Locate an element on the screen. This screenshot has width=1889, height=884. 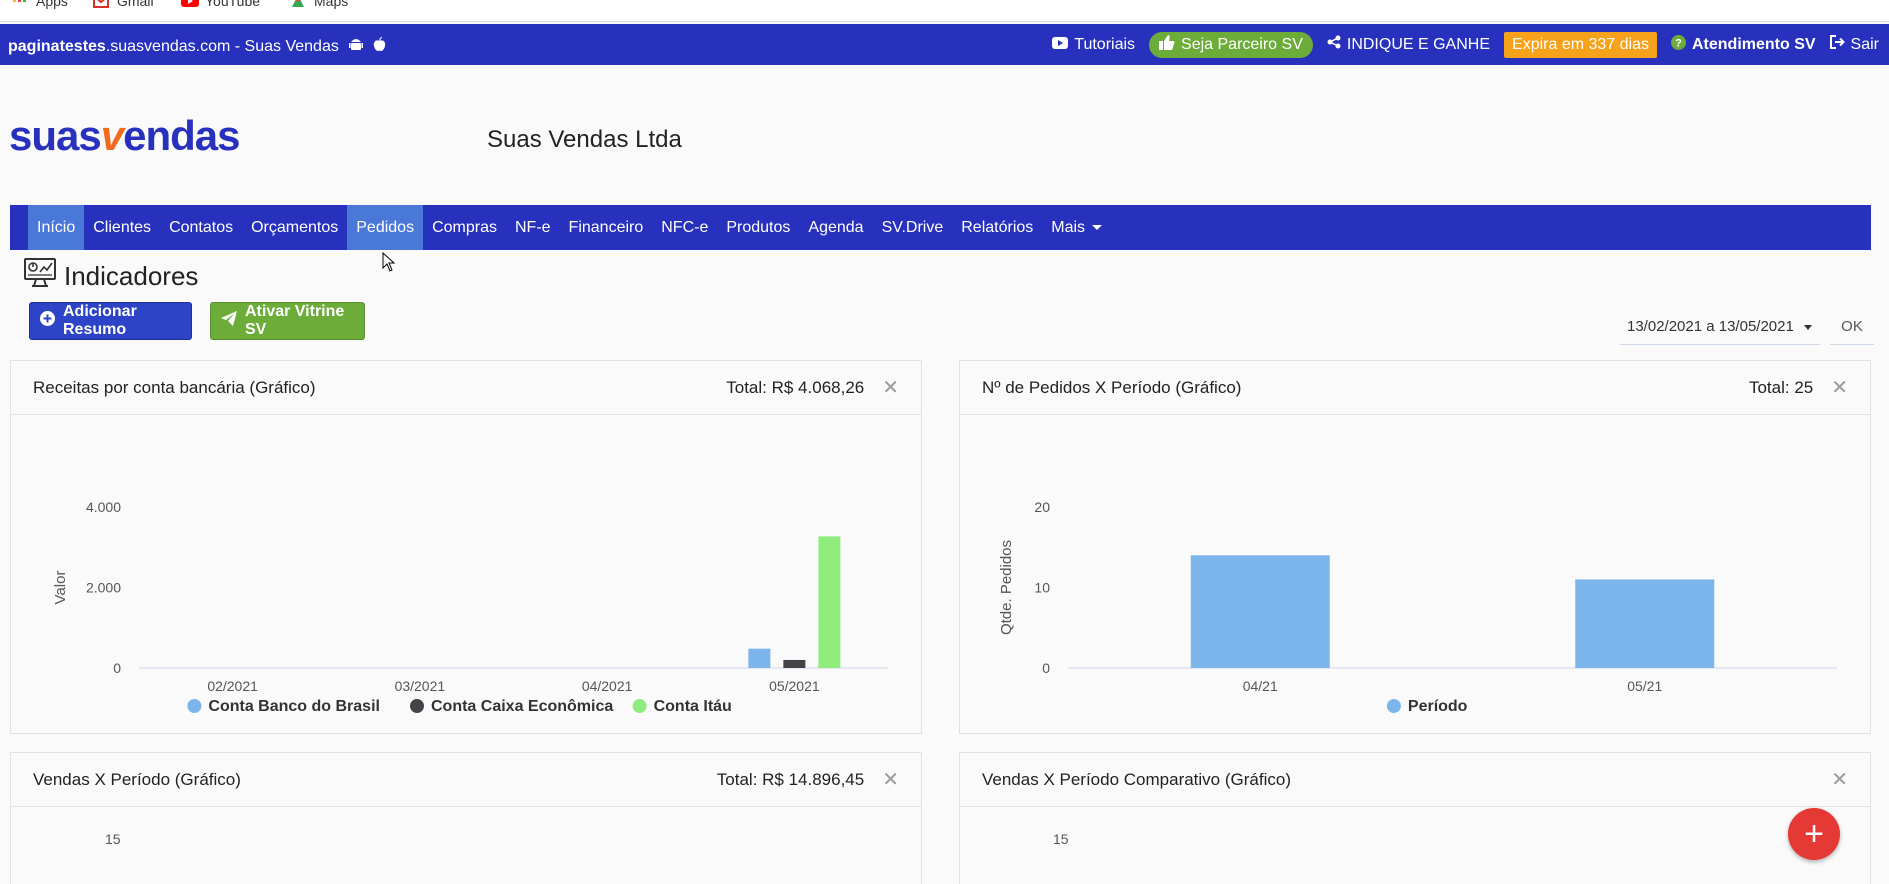
x-tick-label: 05/2021 is located at coordinates (794, 686).